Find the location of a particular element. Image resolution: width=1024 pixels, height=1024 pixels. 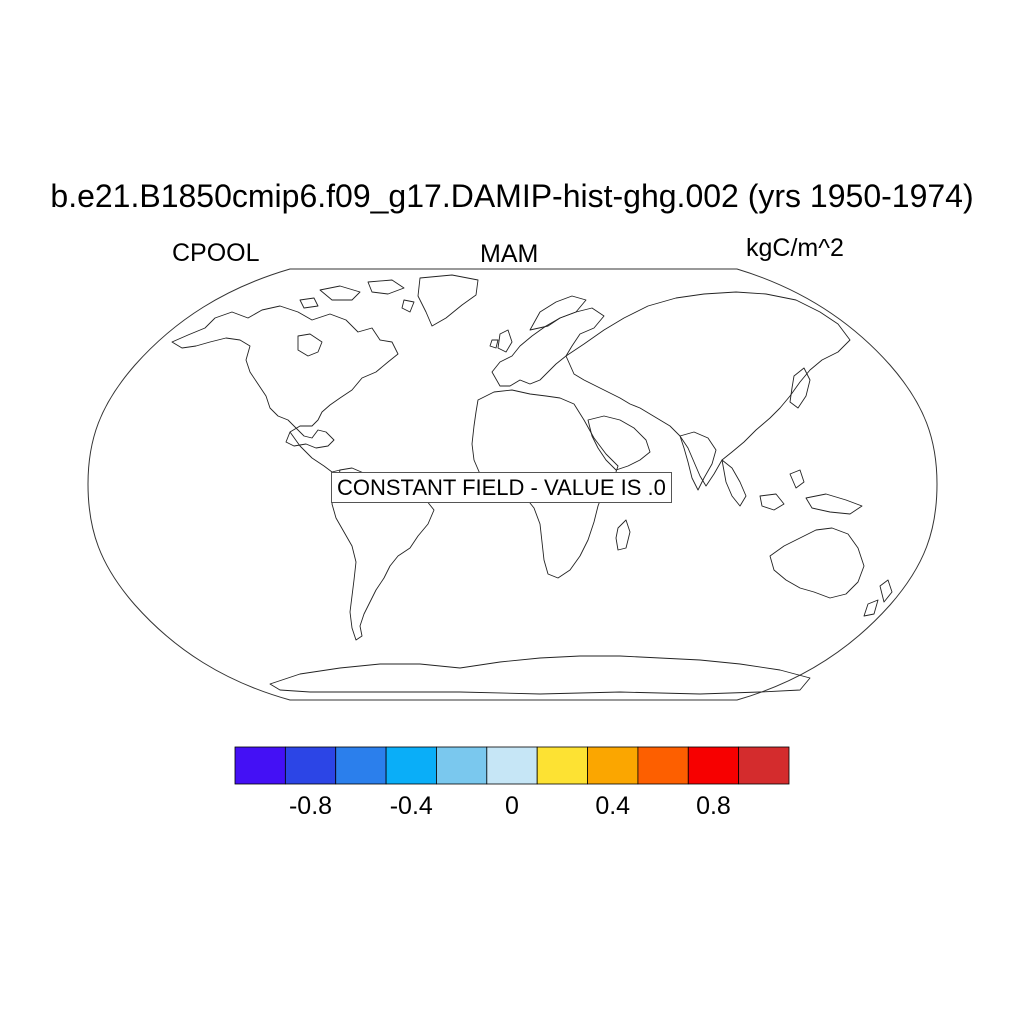

coastline-arctic-islands is located at coordinates (357, 296).